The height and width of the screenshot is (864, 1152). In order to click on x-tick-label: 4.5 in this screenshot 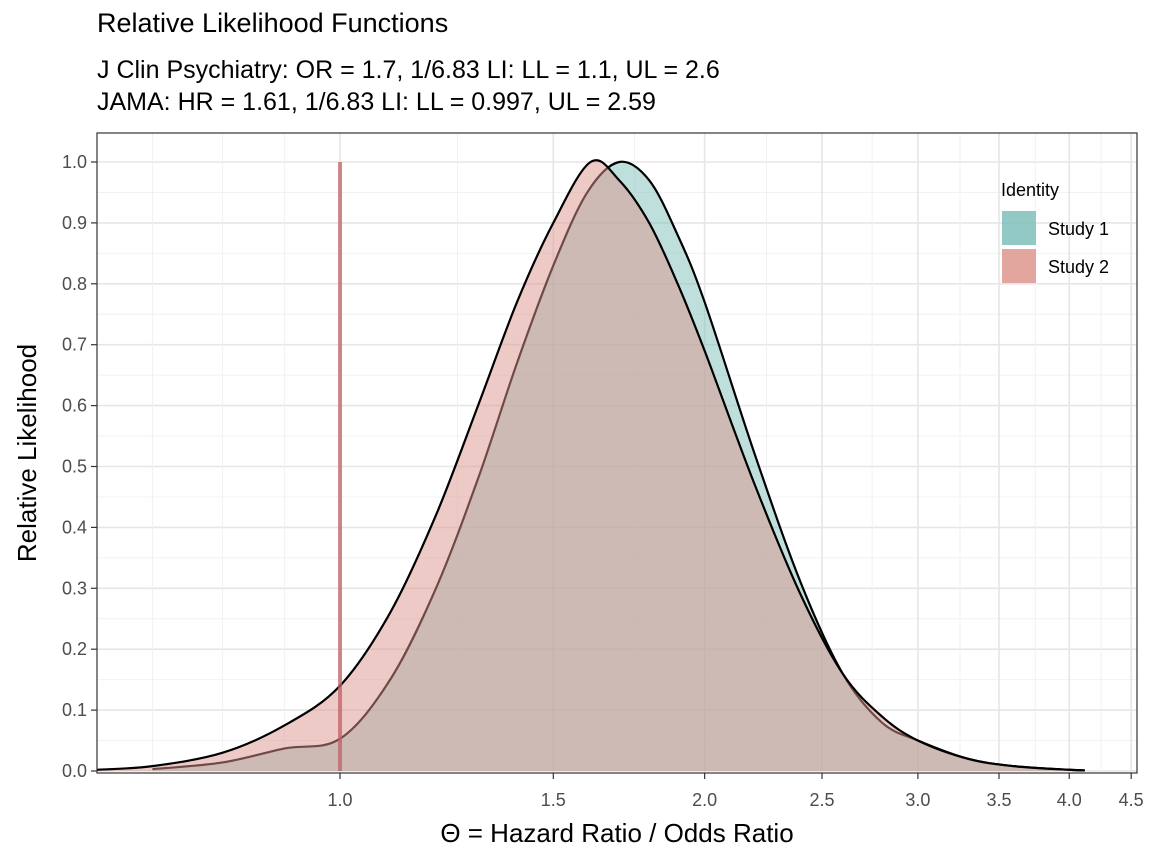, I will do `click(1131, 800)`.